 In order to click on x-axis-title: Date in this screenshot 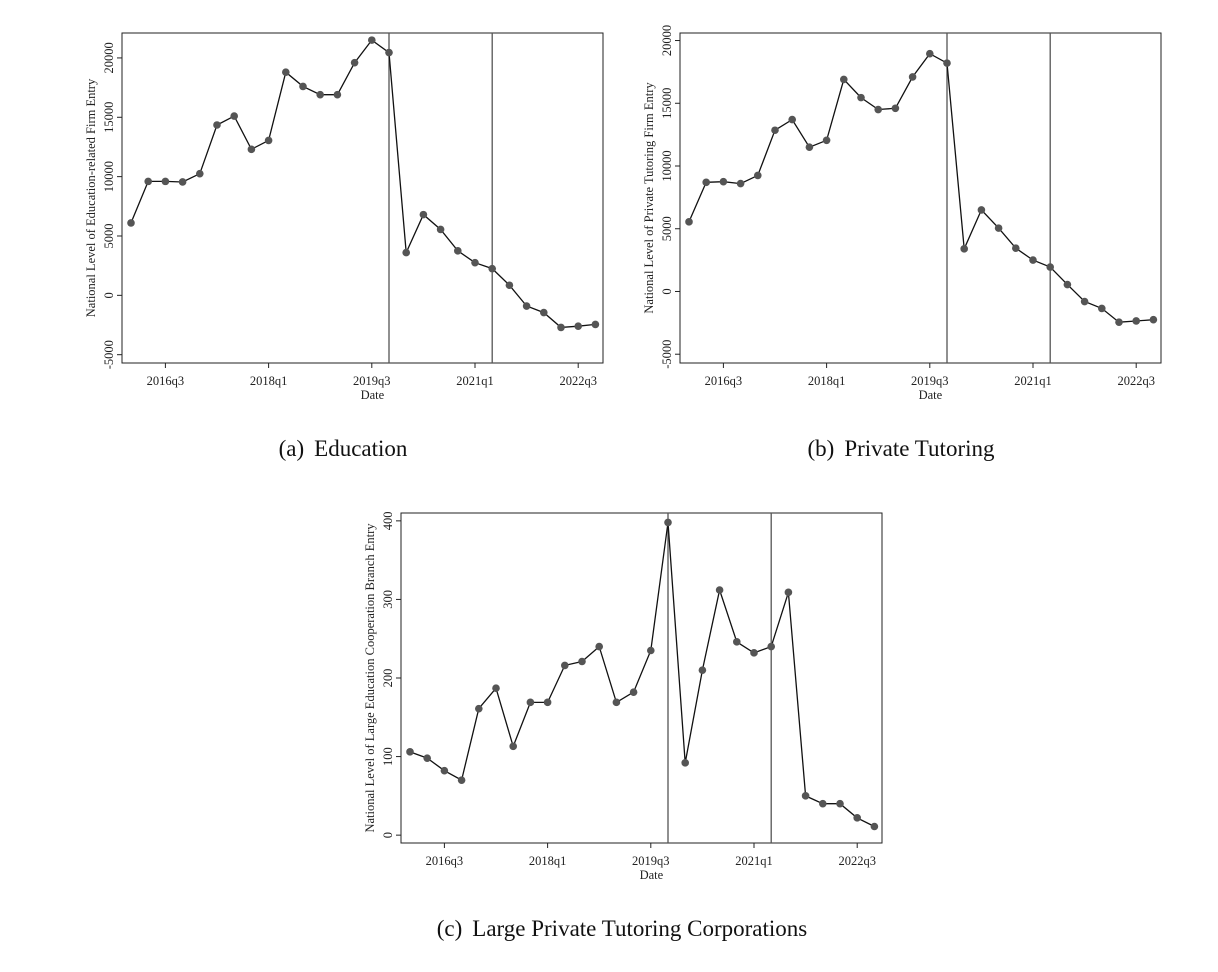, I will do `click(931, 395)`.